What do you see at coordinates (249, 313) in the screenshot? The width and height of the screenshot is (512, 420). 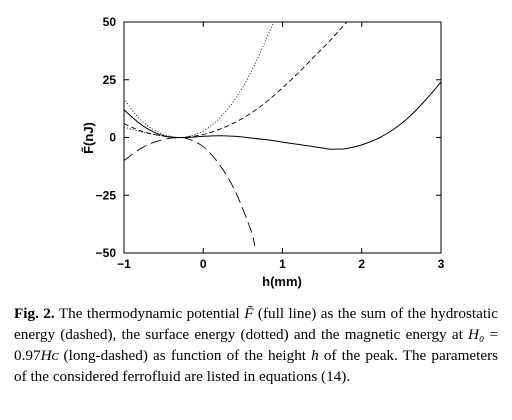 I see `caption-symbol-f: F̃` at bounding box center [249, 313].